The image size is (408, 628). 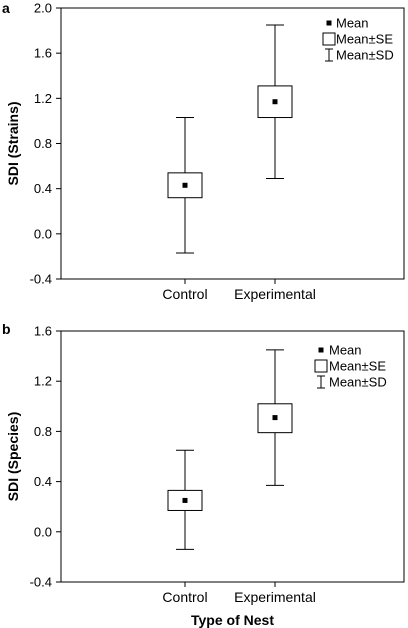 I want to click on panel-letter: a, so click(x=6, y=8).